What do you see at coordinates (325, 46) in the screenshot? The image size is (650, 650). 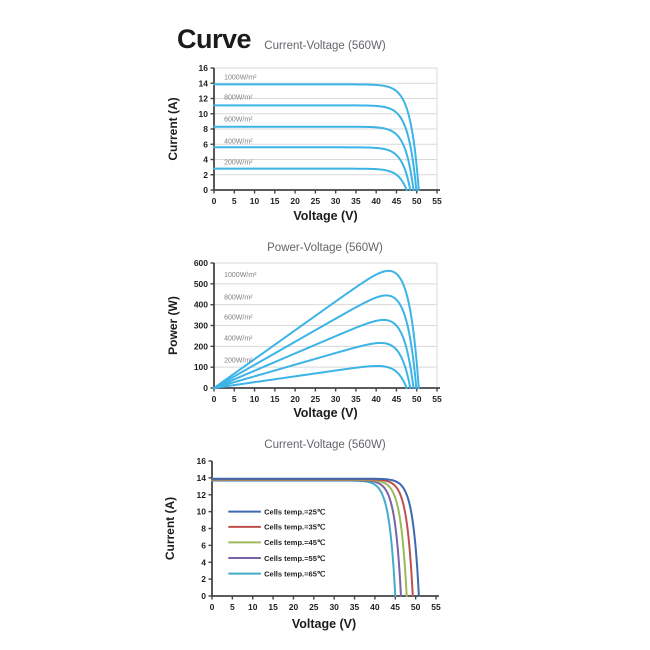 I see `chart1-title: Current-Voltage (560W)` at bounding box center [325, 46].